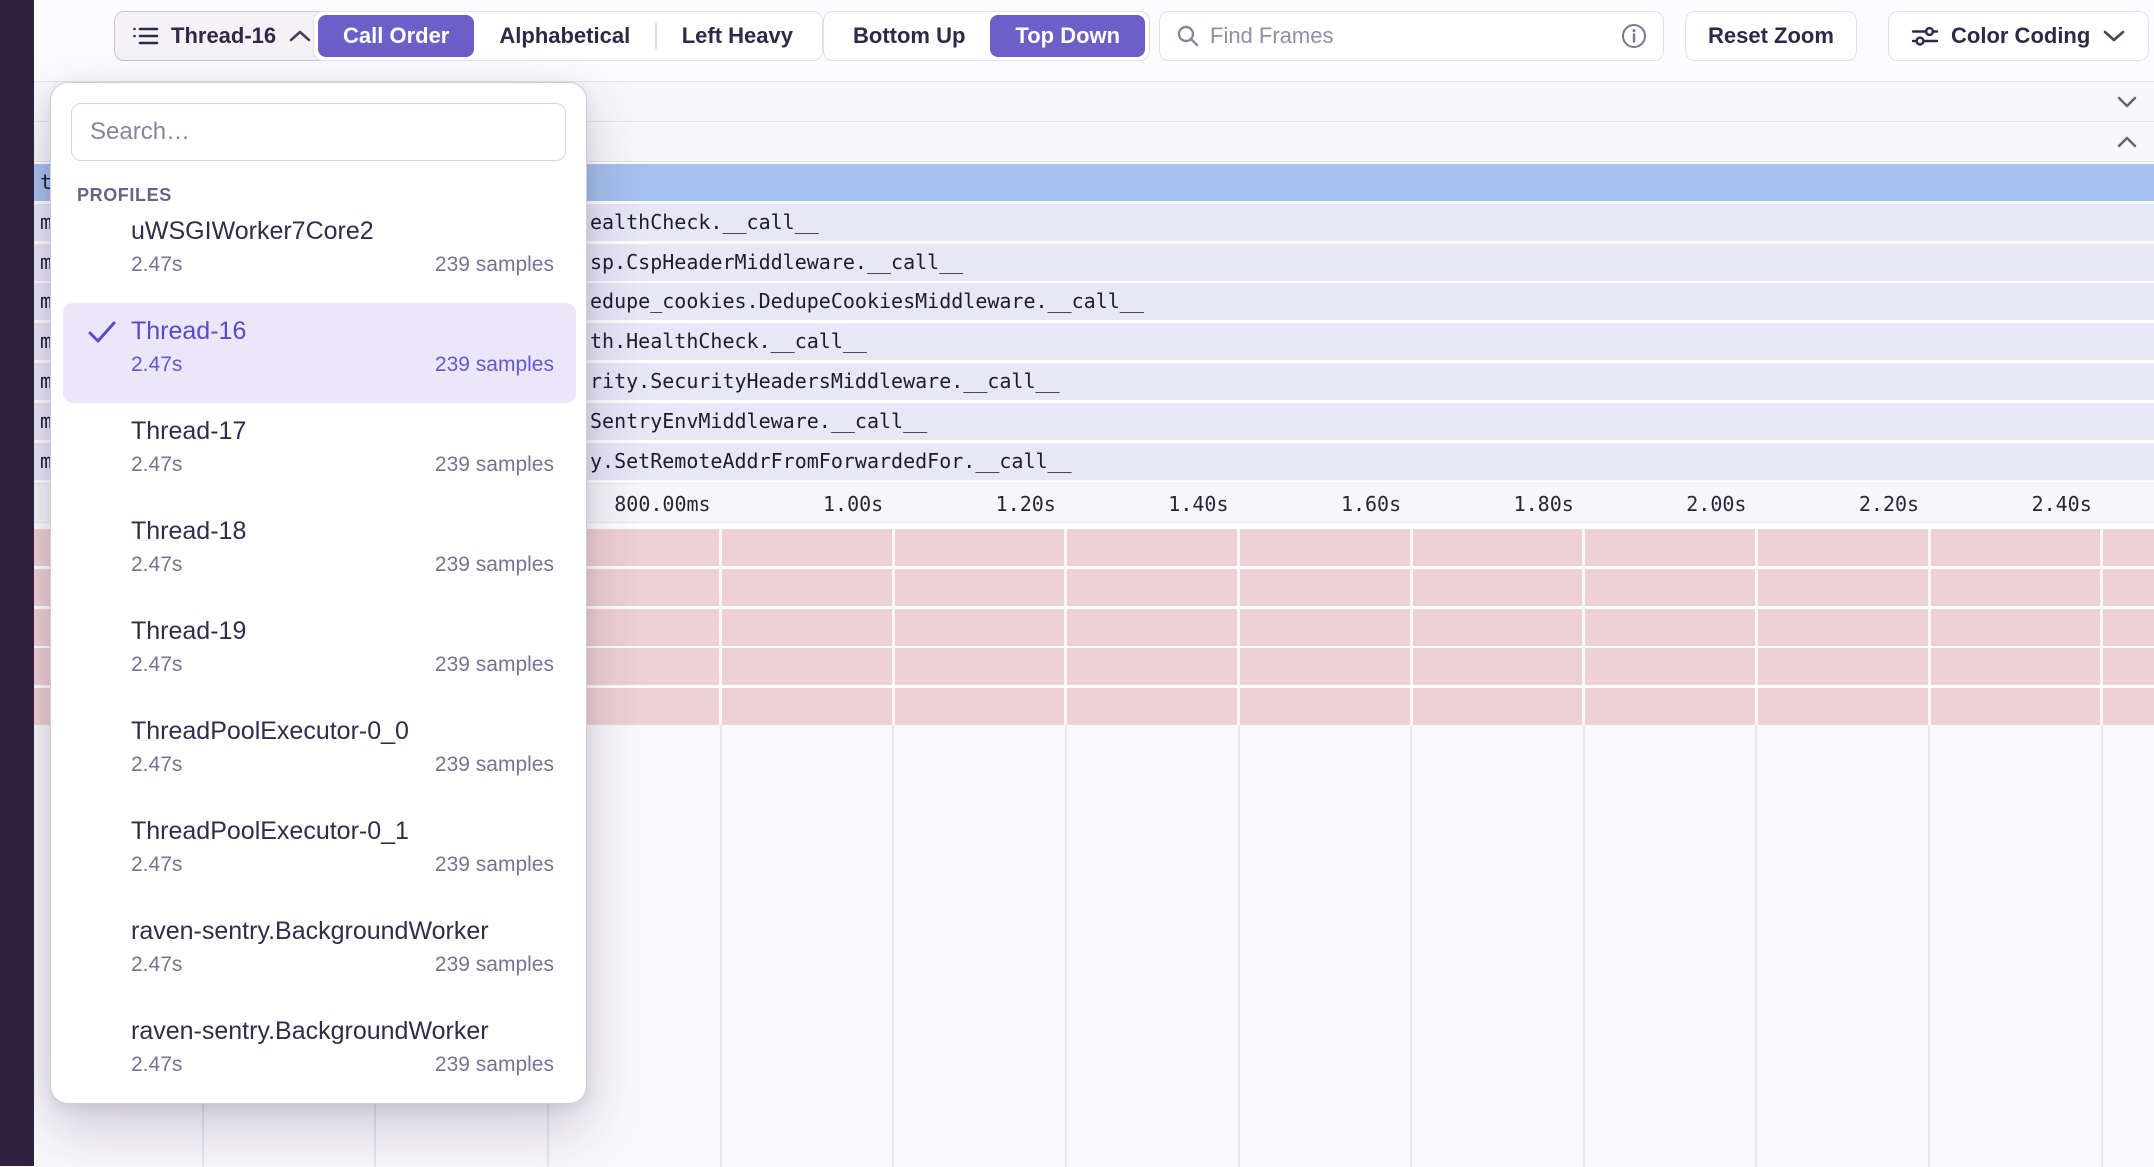 The height and width of the screenshot is (1167, 2154). What do you see at coordinates (1634, 36) in the screenshot?
I see `info-icon` at bounding box center [1634, 36].